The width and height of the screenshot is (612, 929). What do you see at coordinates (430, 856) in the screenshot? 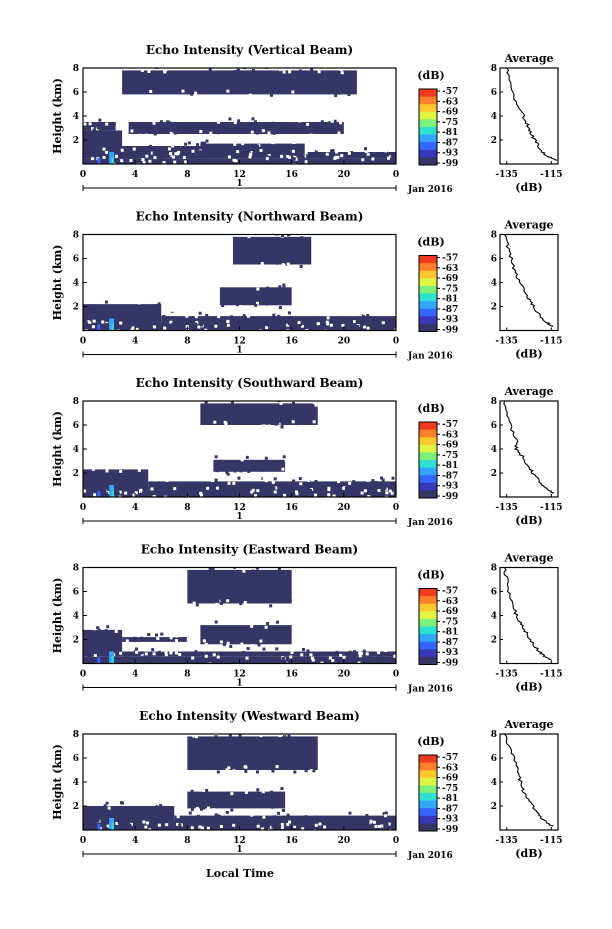
I see `date-label: Jan 2016` at bounding box center [430, 856].